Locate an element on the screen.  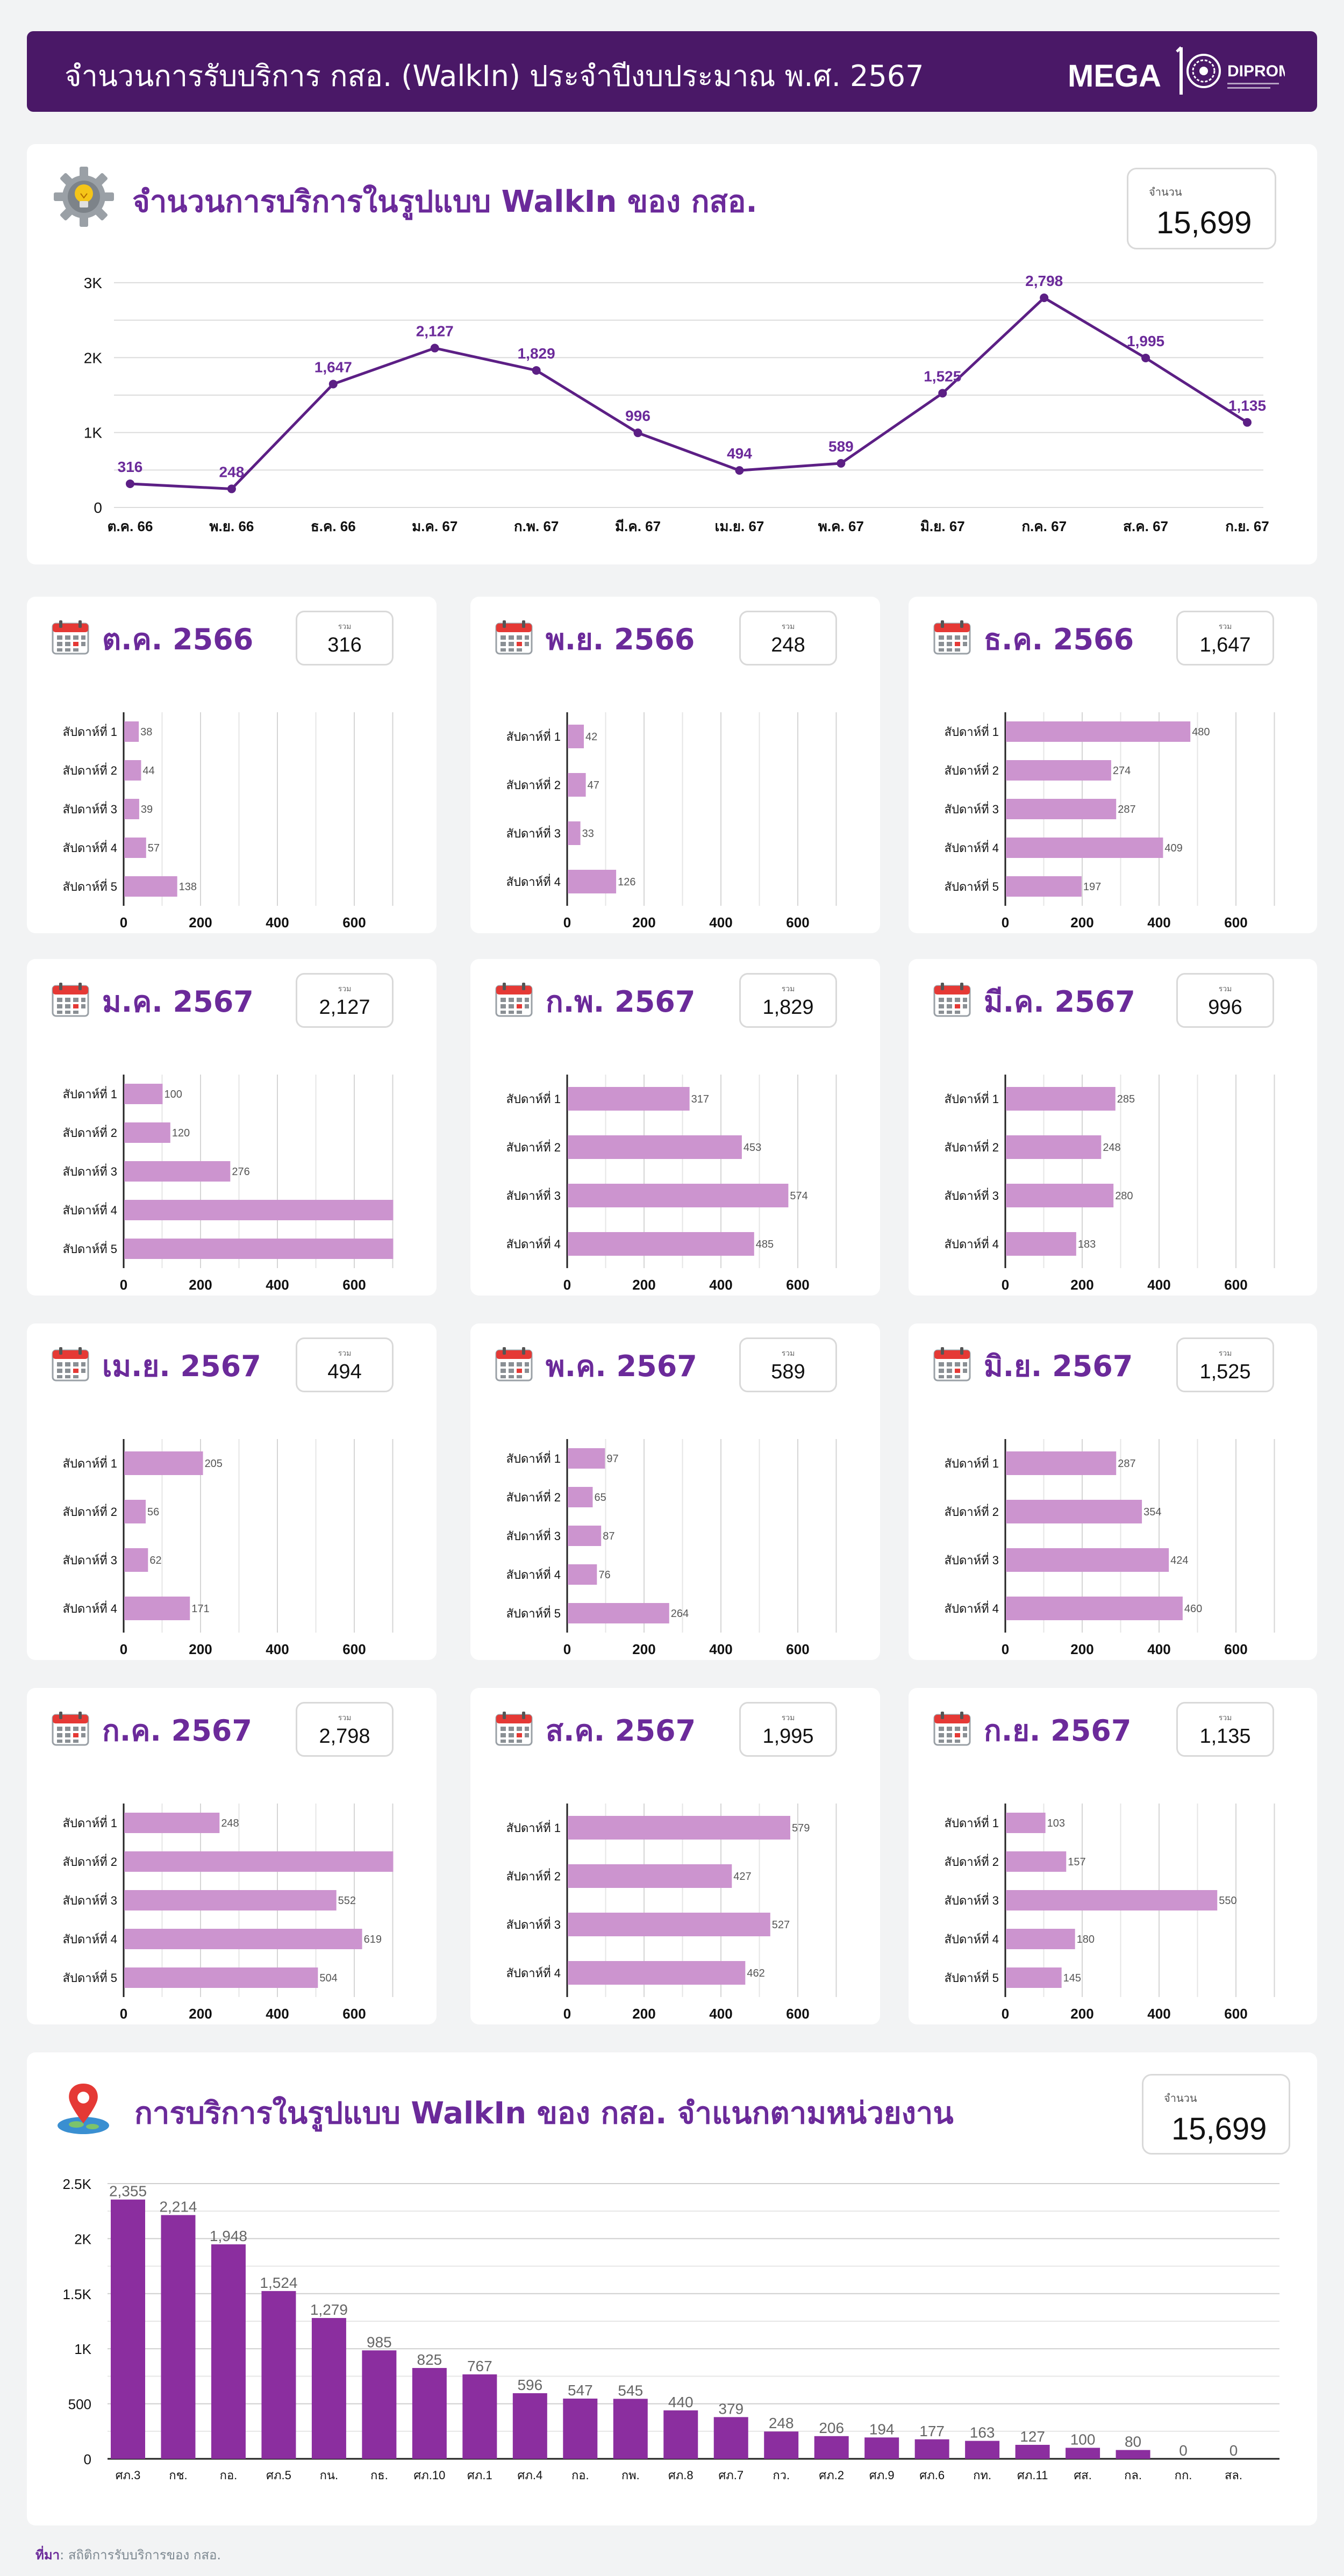
trend-title: จำนวนการบริการในรูปแบบ WalkIn ของ กสอ. is located at coordinates (444, 201).